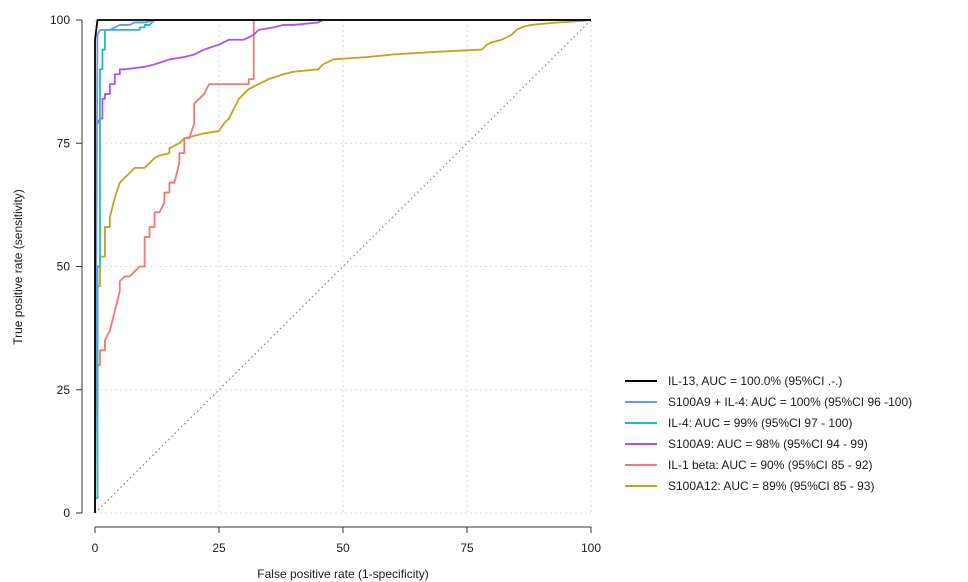 Image resolution: width=968 pixels, height=582 pixels. What do you see at coordinates (64, 390) in the screenshot?
I see `y-tick-label-1: 25` at bounding box center [64, 390].